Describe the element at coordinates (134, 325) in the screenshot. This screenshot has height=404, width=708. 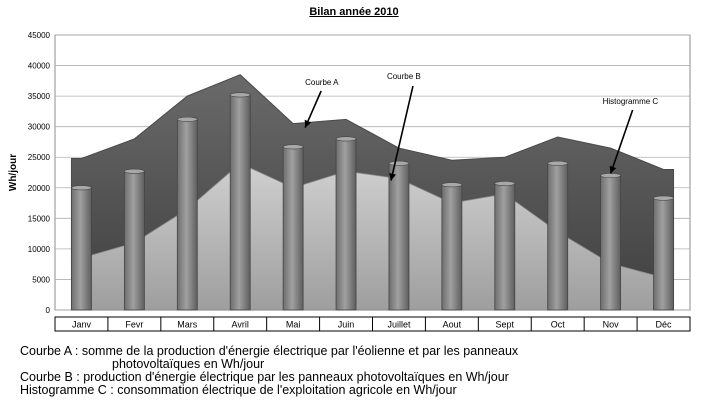
I see `x-tick-label: Fevr` at that location.